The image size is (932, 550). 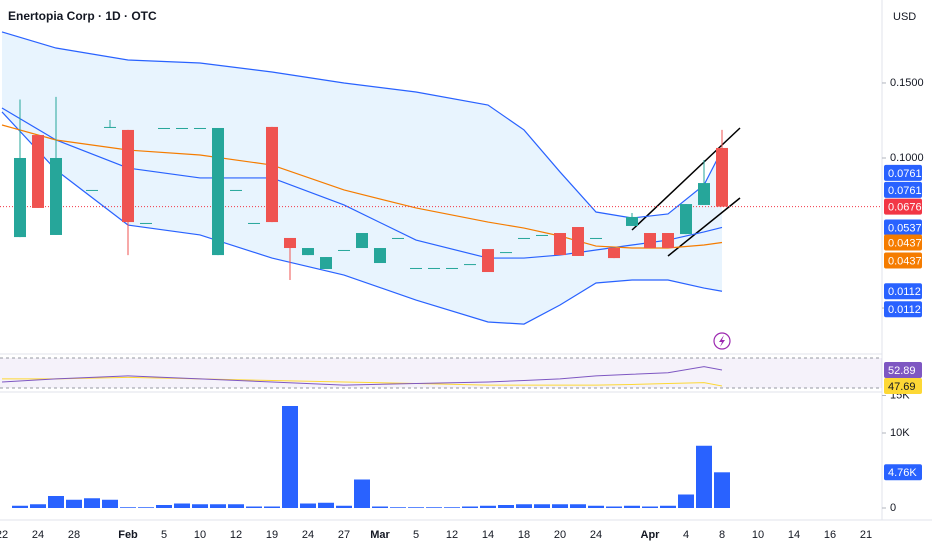 I want to click on x-tick-label: 21, so click(x=866, y=535).